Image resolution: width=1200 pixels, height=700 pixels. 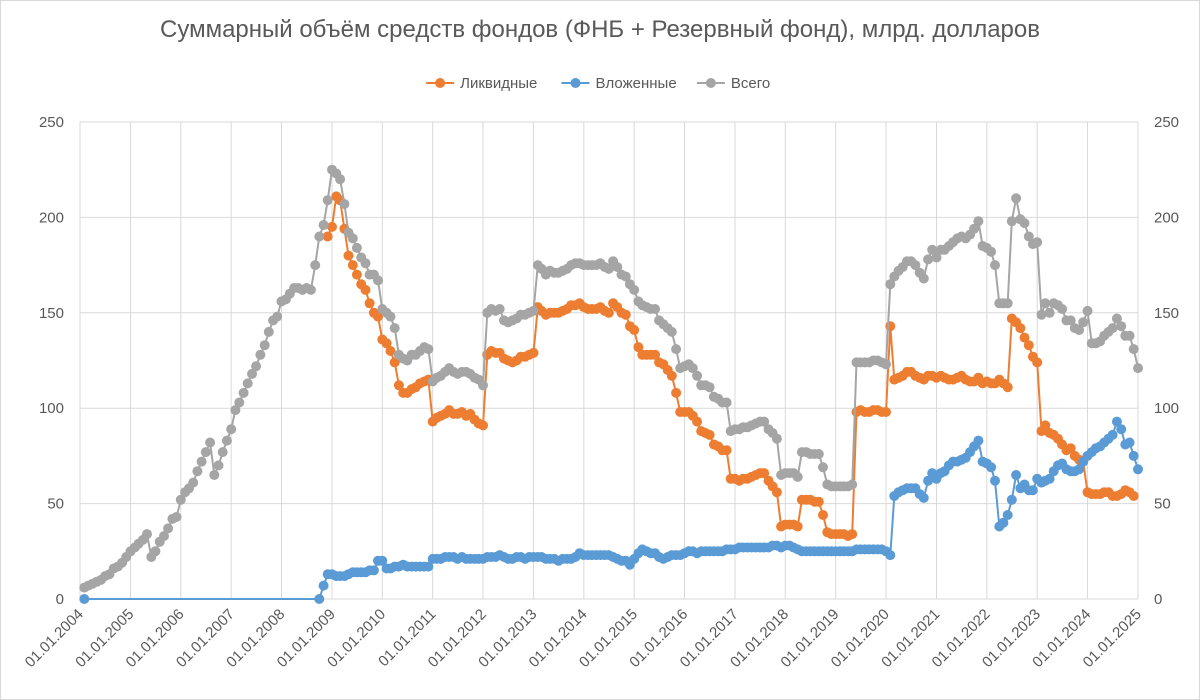 I want to click on legend-item: Ликвидные, so click(x=481, y=83).